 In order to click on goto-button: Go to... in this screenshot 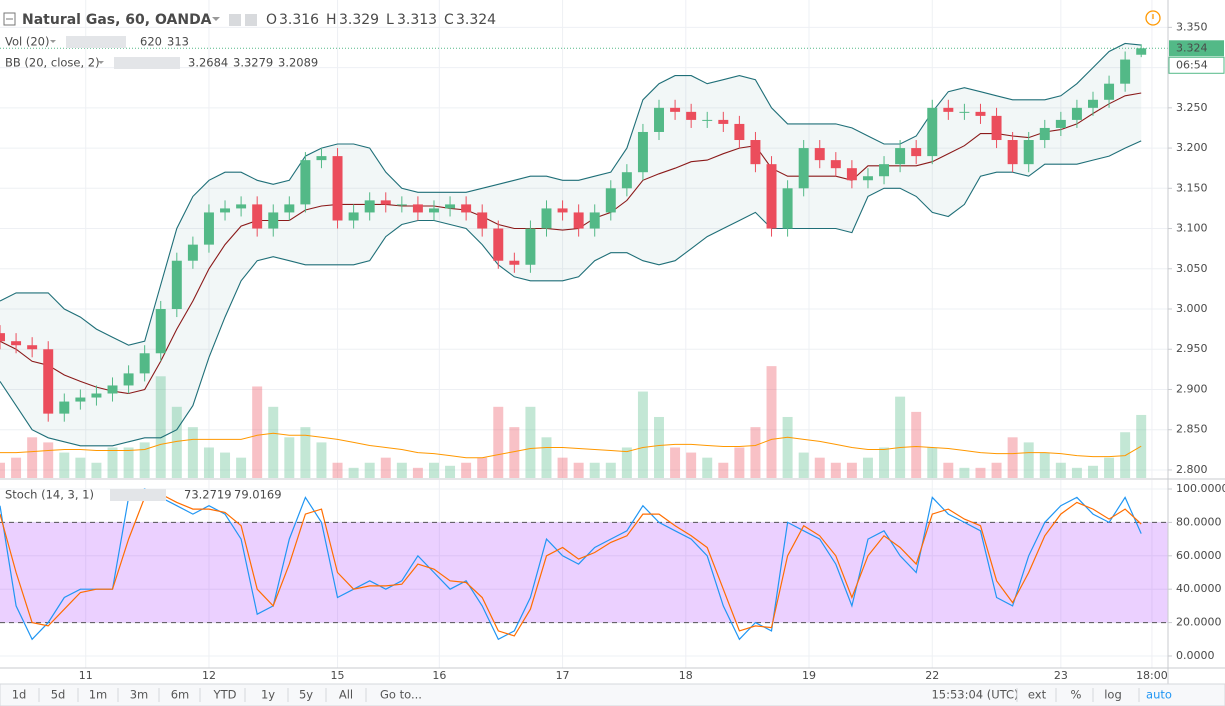, I will do `click(401, 695)`.